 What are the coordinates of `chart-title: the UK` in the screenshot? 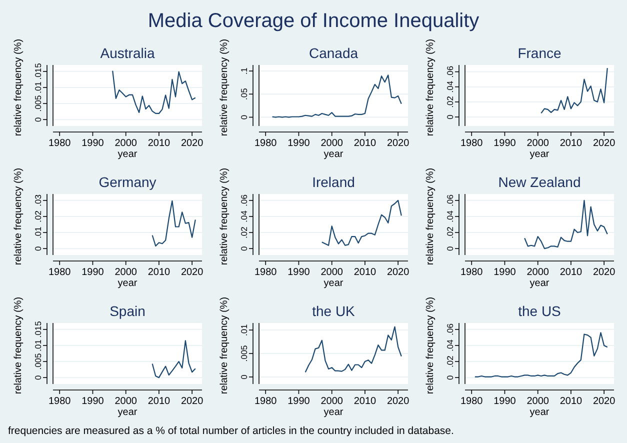 It's located at (334, 311).